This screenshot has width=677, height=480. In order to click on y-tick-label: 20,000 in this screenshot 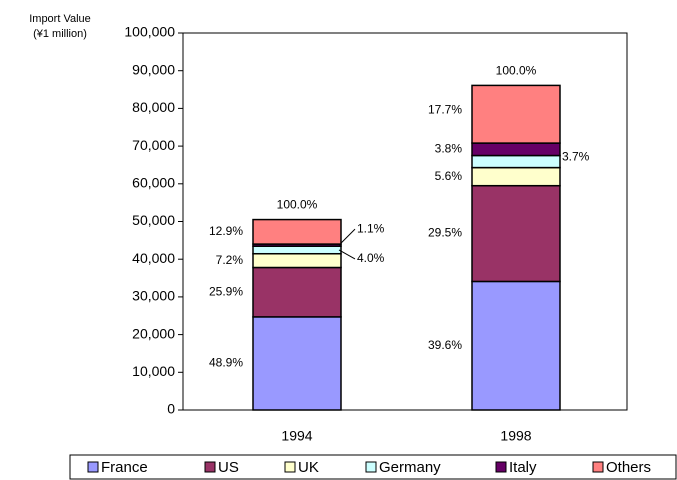, I will do `click(153, 333)`.